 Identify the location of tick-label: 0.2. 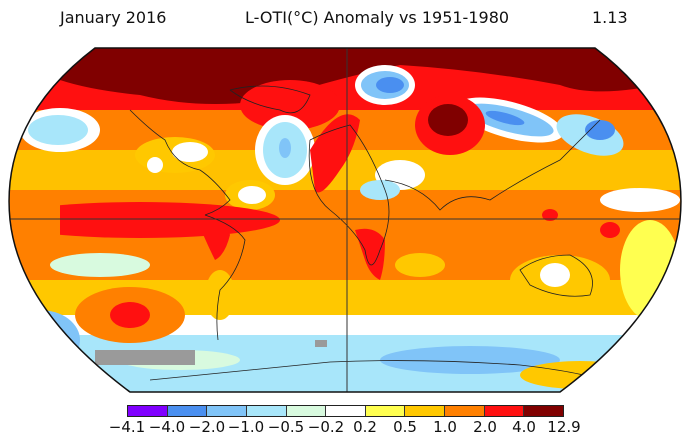
(365, 427).